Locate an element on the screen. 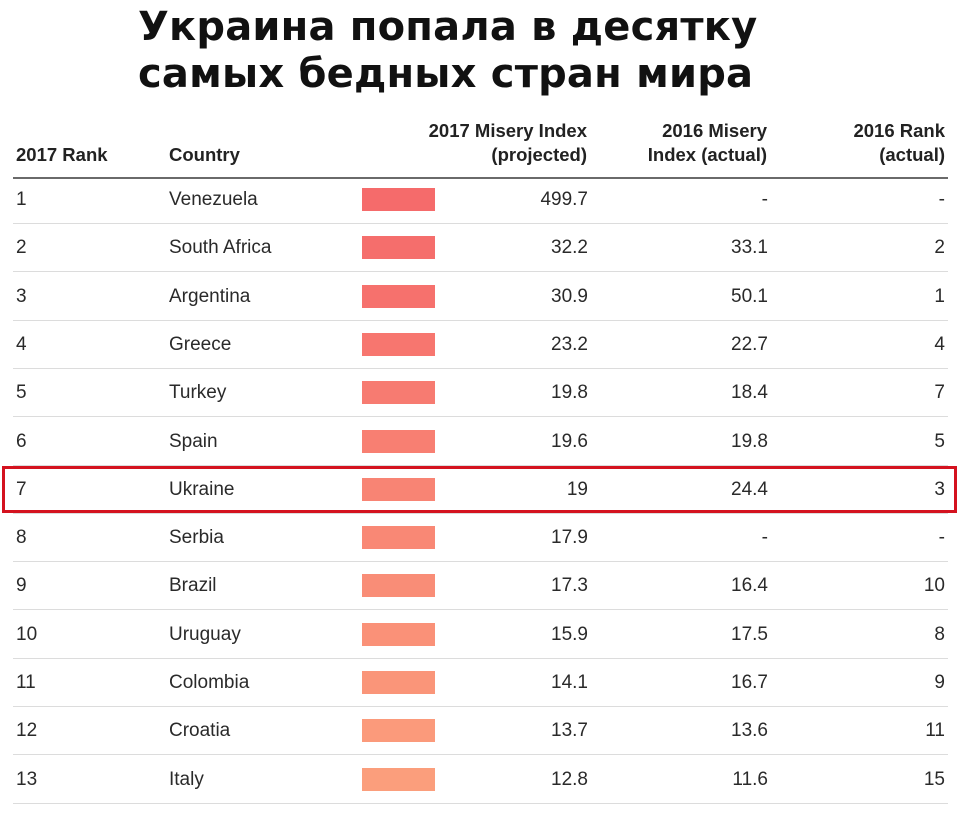 The image size is (961, 820). cell-country: Croatia is located at coordinates (200, 730).